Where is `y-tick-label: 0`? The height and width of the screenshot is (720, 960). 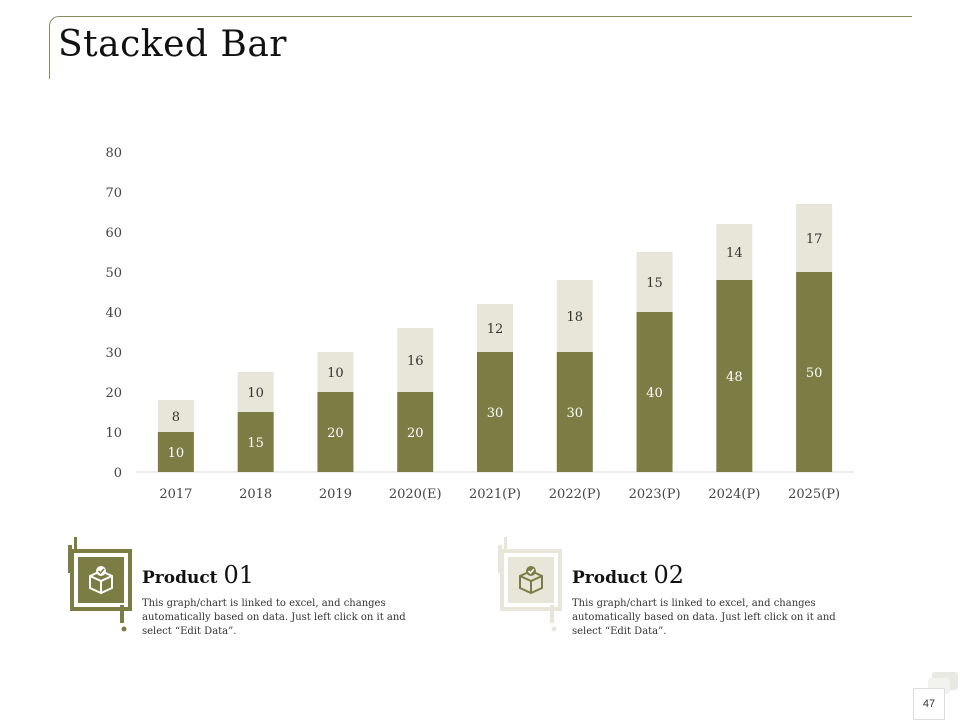 y-tick-label: 0 is located at coordinates (118, 473).